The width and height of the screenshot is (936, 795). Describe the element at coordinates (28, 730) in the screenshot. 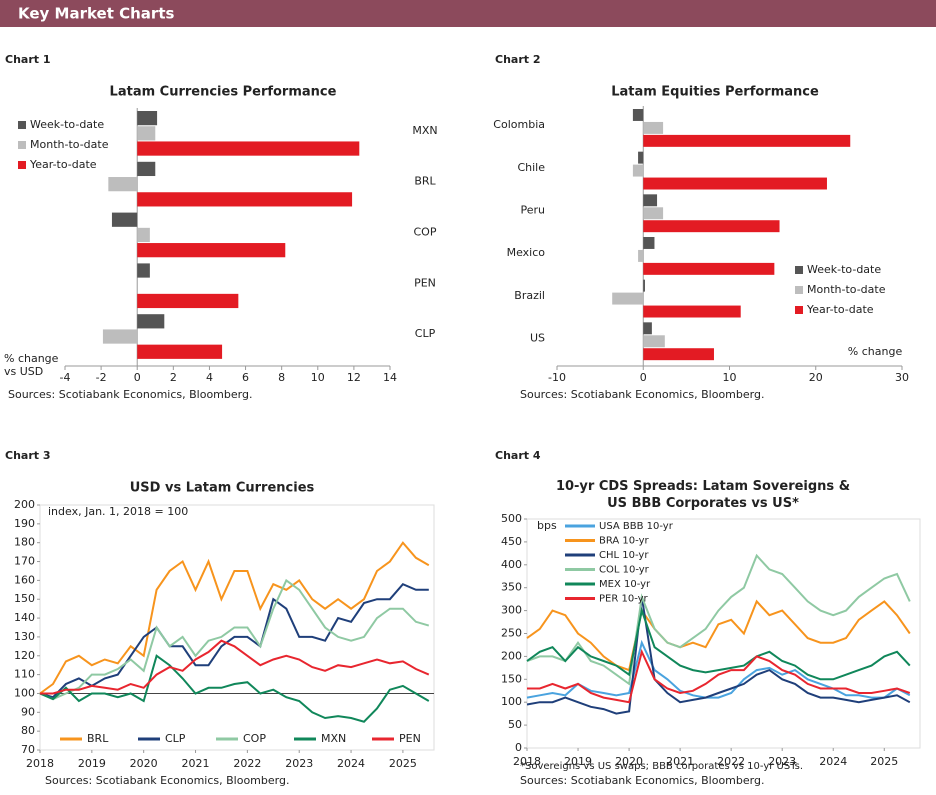

I see `y-tick-label: 80` at that location.